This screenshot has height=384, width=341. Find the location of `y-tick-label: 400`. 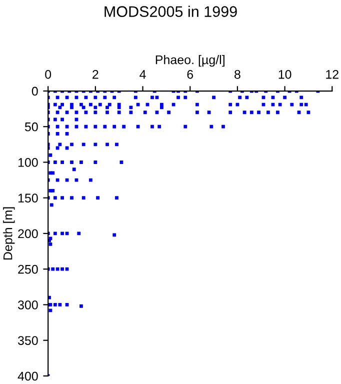

y-tick-label: 400 is located at coordinates (28, 376).